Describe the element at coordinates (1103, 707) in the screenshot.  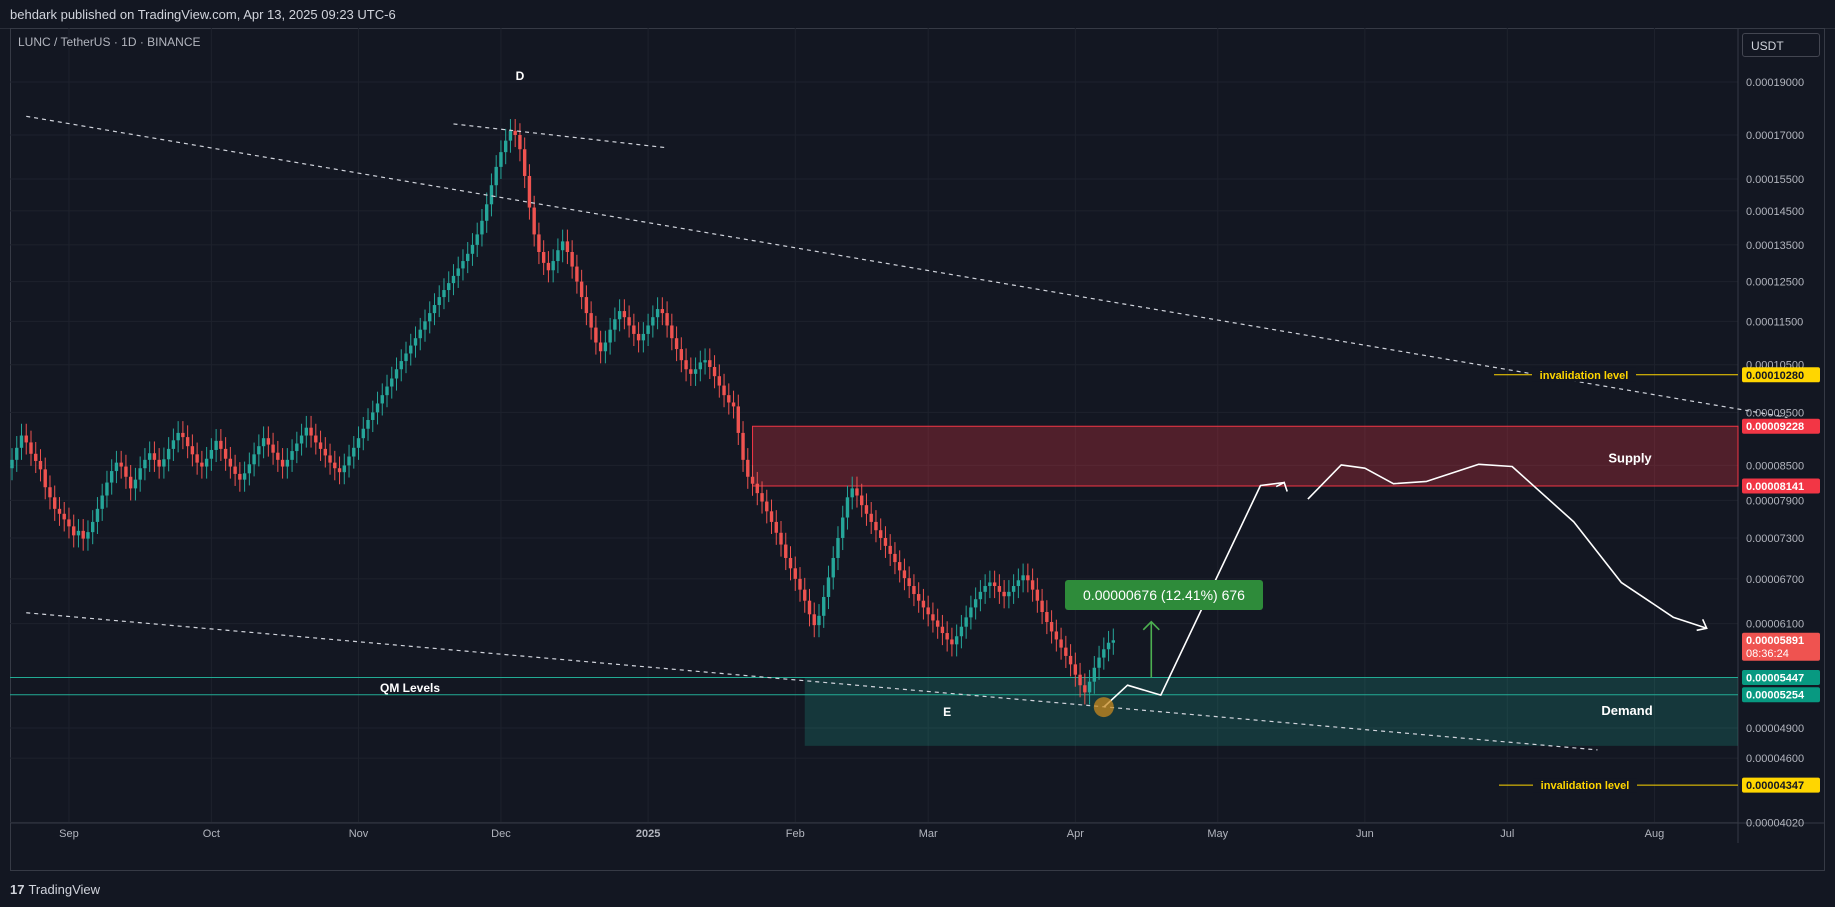
I see `e-point-marker` at that location.